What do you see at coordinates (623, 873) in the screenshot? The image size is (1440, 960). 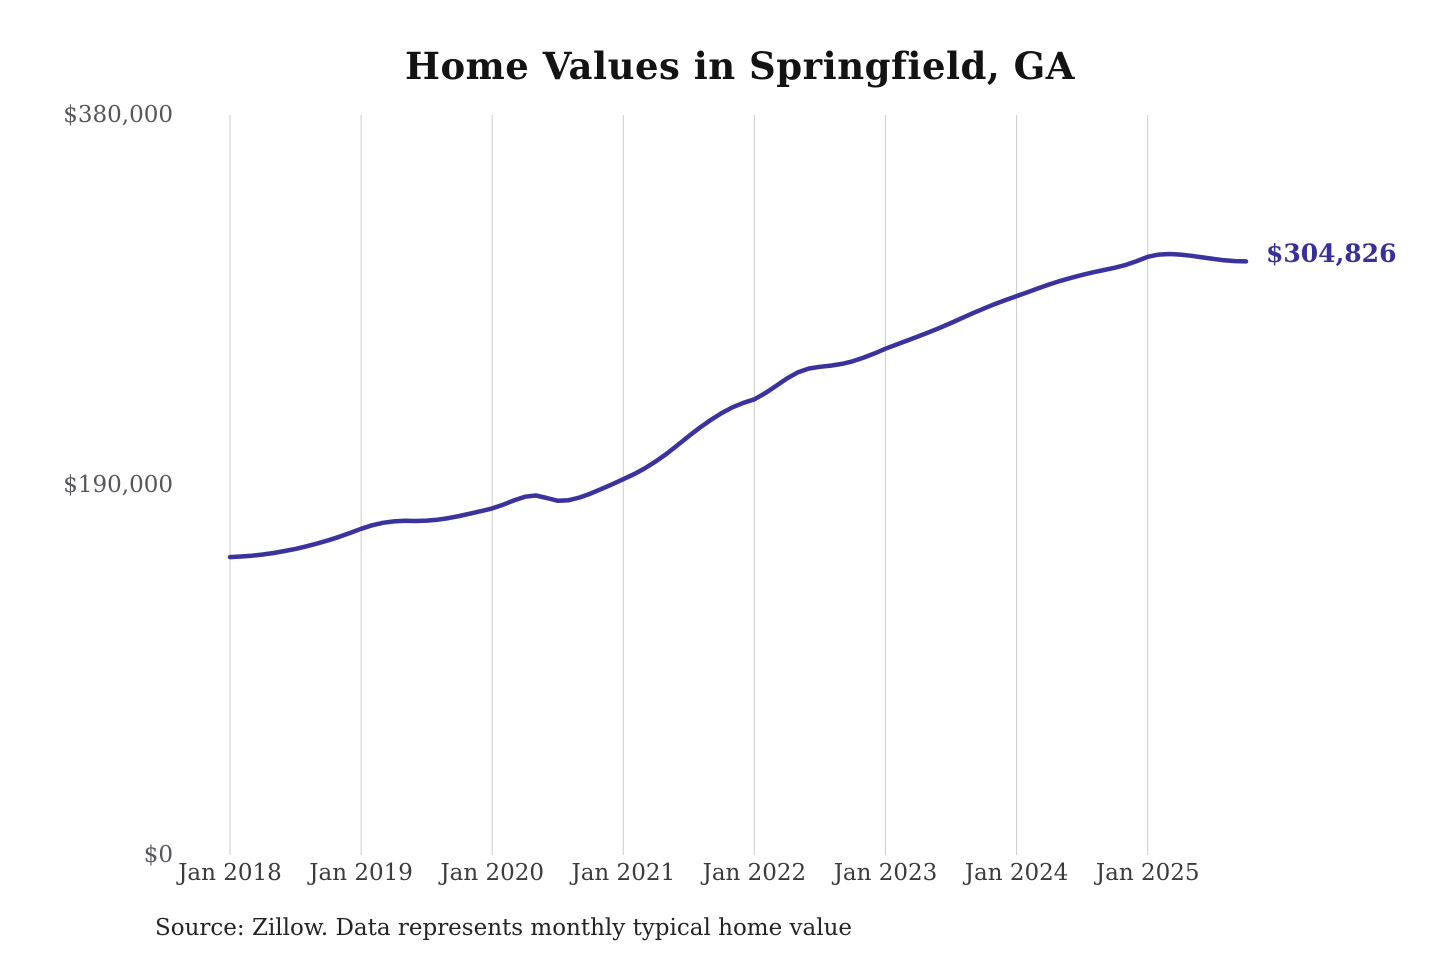 I see `x-axis-tick-label: Jan 2021` at bounding box center [623, 873].